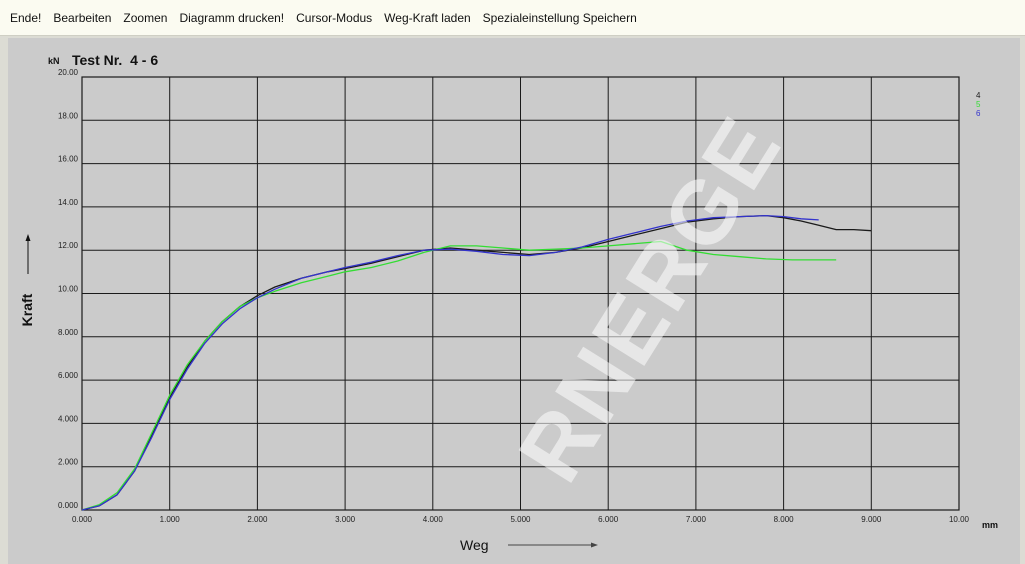  Describe the element at coordinates (232, 17) in the screenshot. I see `menu-item-diagramm-drucken: Diagramm drucken!` at that location.